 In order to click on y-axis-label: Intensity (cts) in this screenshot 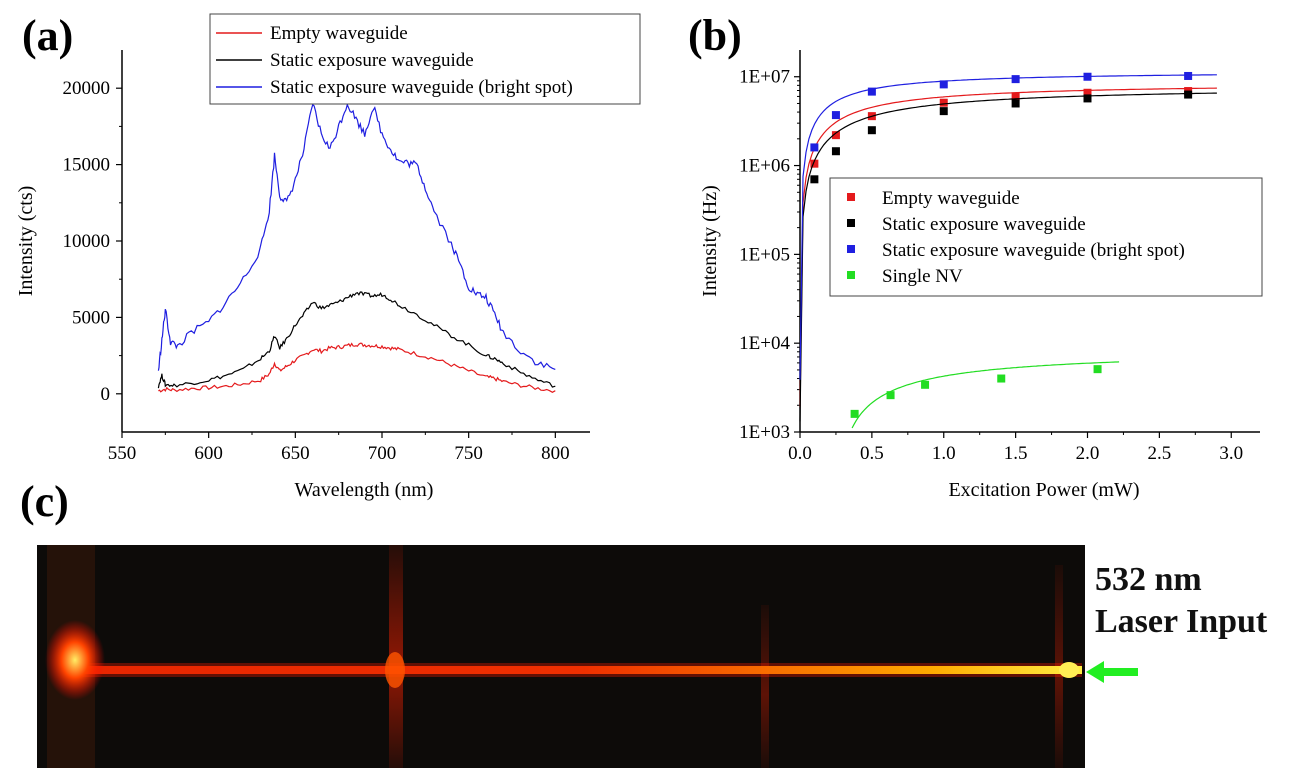, I will do `click(26, 241)`.